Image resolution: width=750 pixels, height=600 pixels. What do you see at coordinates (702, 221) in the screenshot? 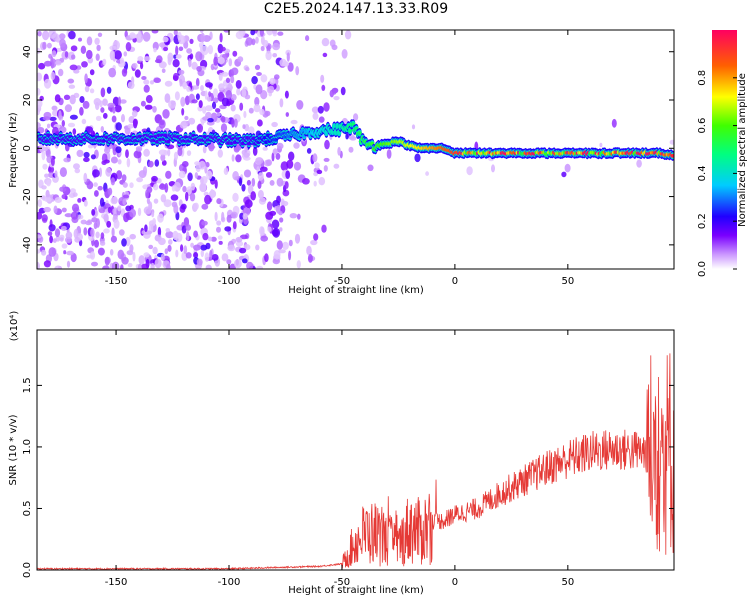
I see `colorbar-tick-label: 0.2` at bounding box center [702, 221].